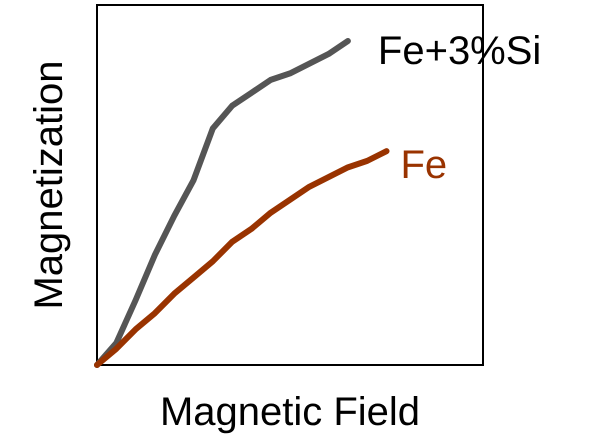 The width and height of the screenshot is (598, 438). I want to click on series-label: Fe, so click(424, 165).